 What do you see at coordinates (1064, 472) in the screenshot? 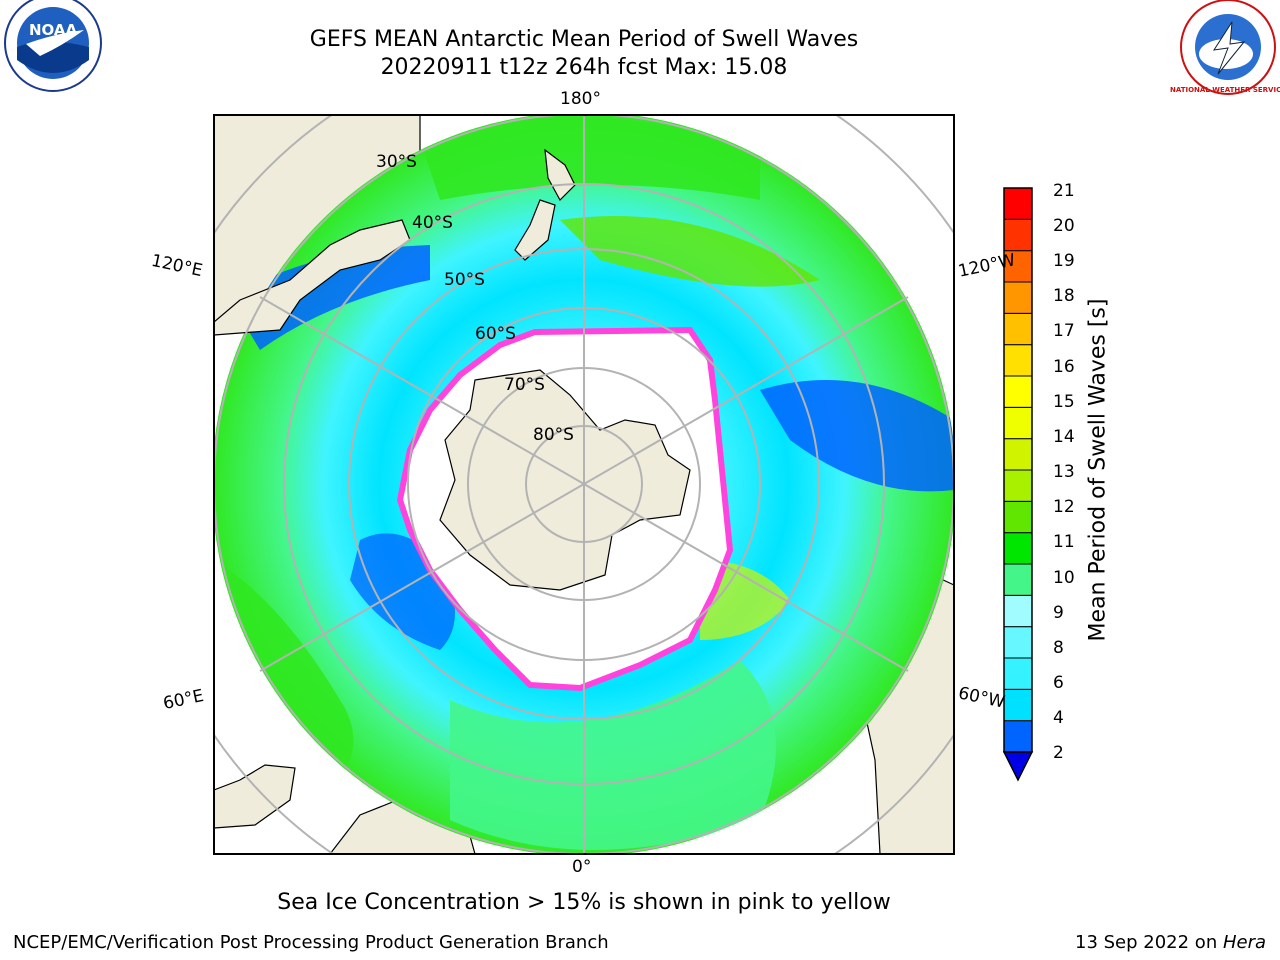
I see `colorbar-tick: 13` at bounding box center [1064, 472].